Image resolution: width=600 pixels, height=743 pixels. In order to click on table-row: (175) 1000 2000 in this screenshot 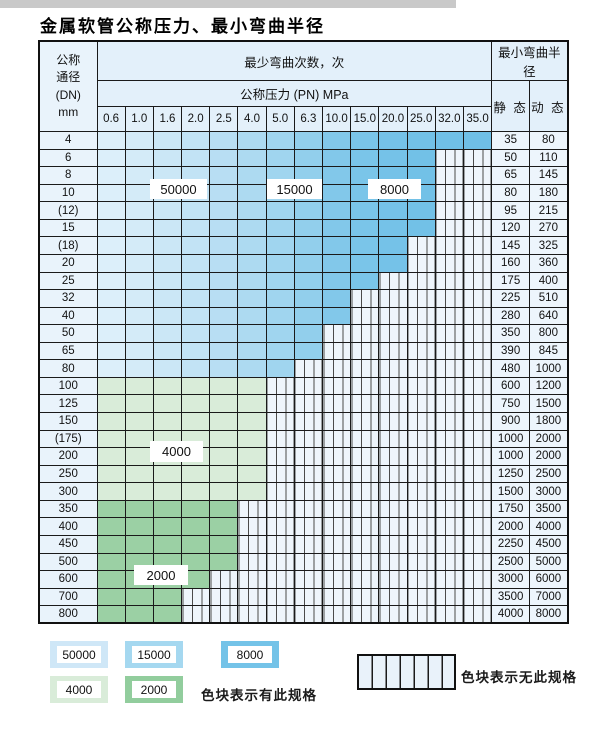, I will do `click(303, 439)`.